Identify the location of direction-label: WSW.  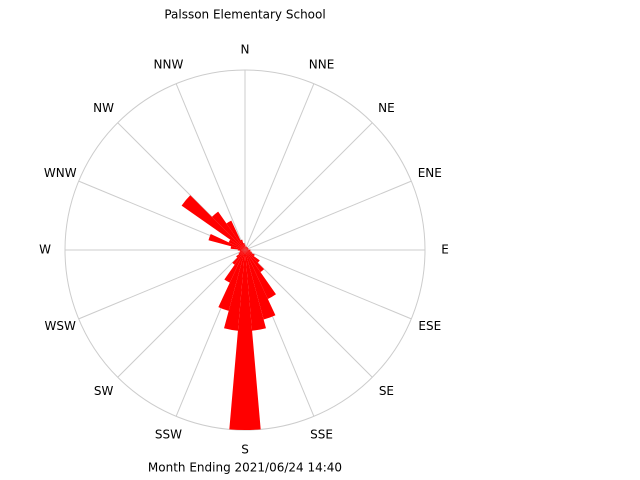
(60, 326).